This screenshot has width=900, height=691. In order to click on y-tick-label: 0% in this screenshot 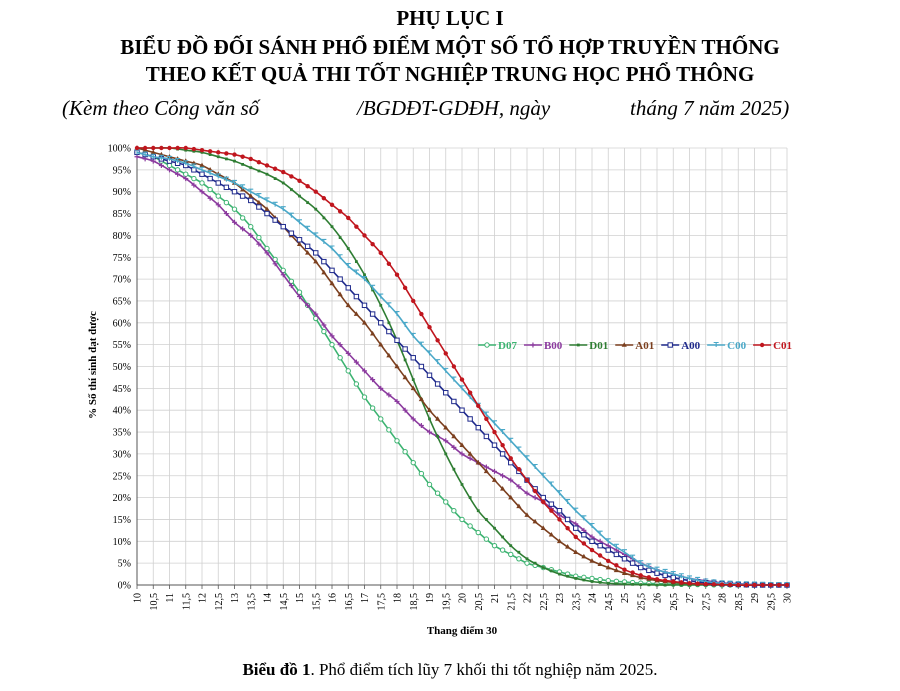, I will do `click(124, 586)`.